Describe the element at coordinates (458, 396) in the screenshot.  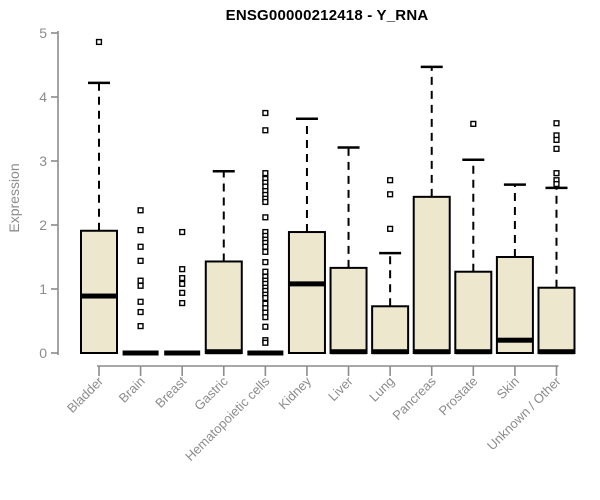
I see `x-tick-label: Prostate` at that location.